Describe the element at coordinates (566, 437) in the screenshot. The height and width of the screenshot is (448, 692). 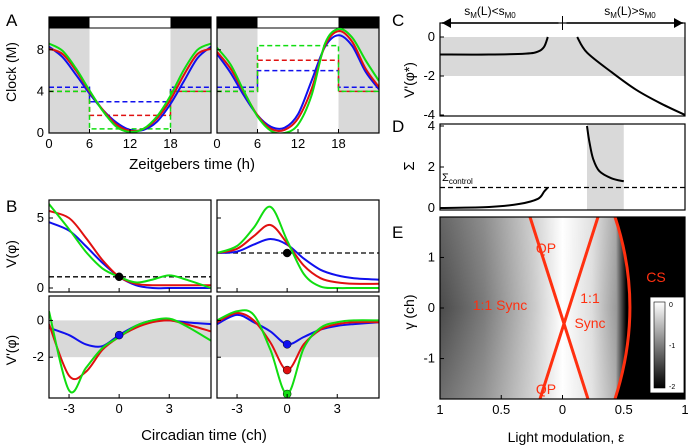
I see `panel-e-xlabel: Light modulation, ε` at that location.